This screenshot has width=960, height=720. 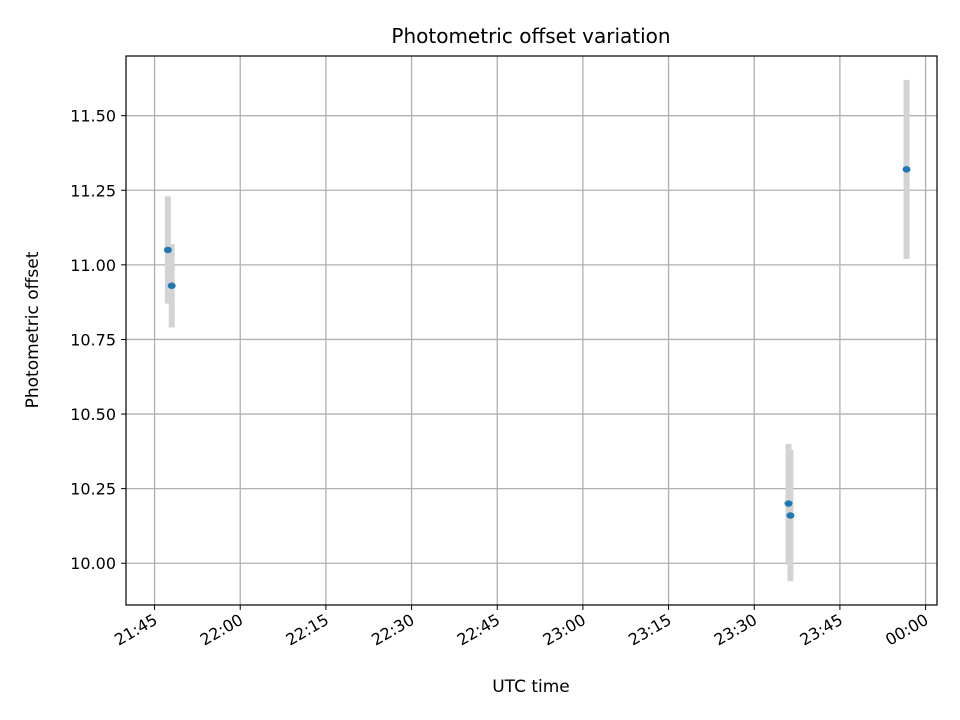 What do you see at coordinates (478, 630) in the screenshot?
I see `x-tick-label: 22:45` at bounding box center [478, 630].